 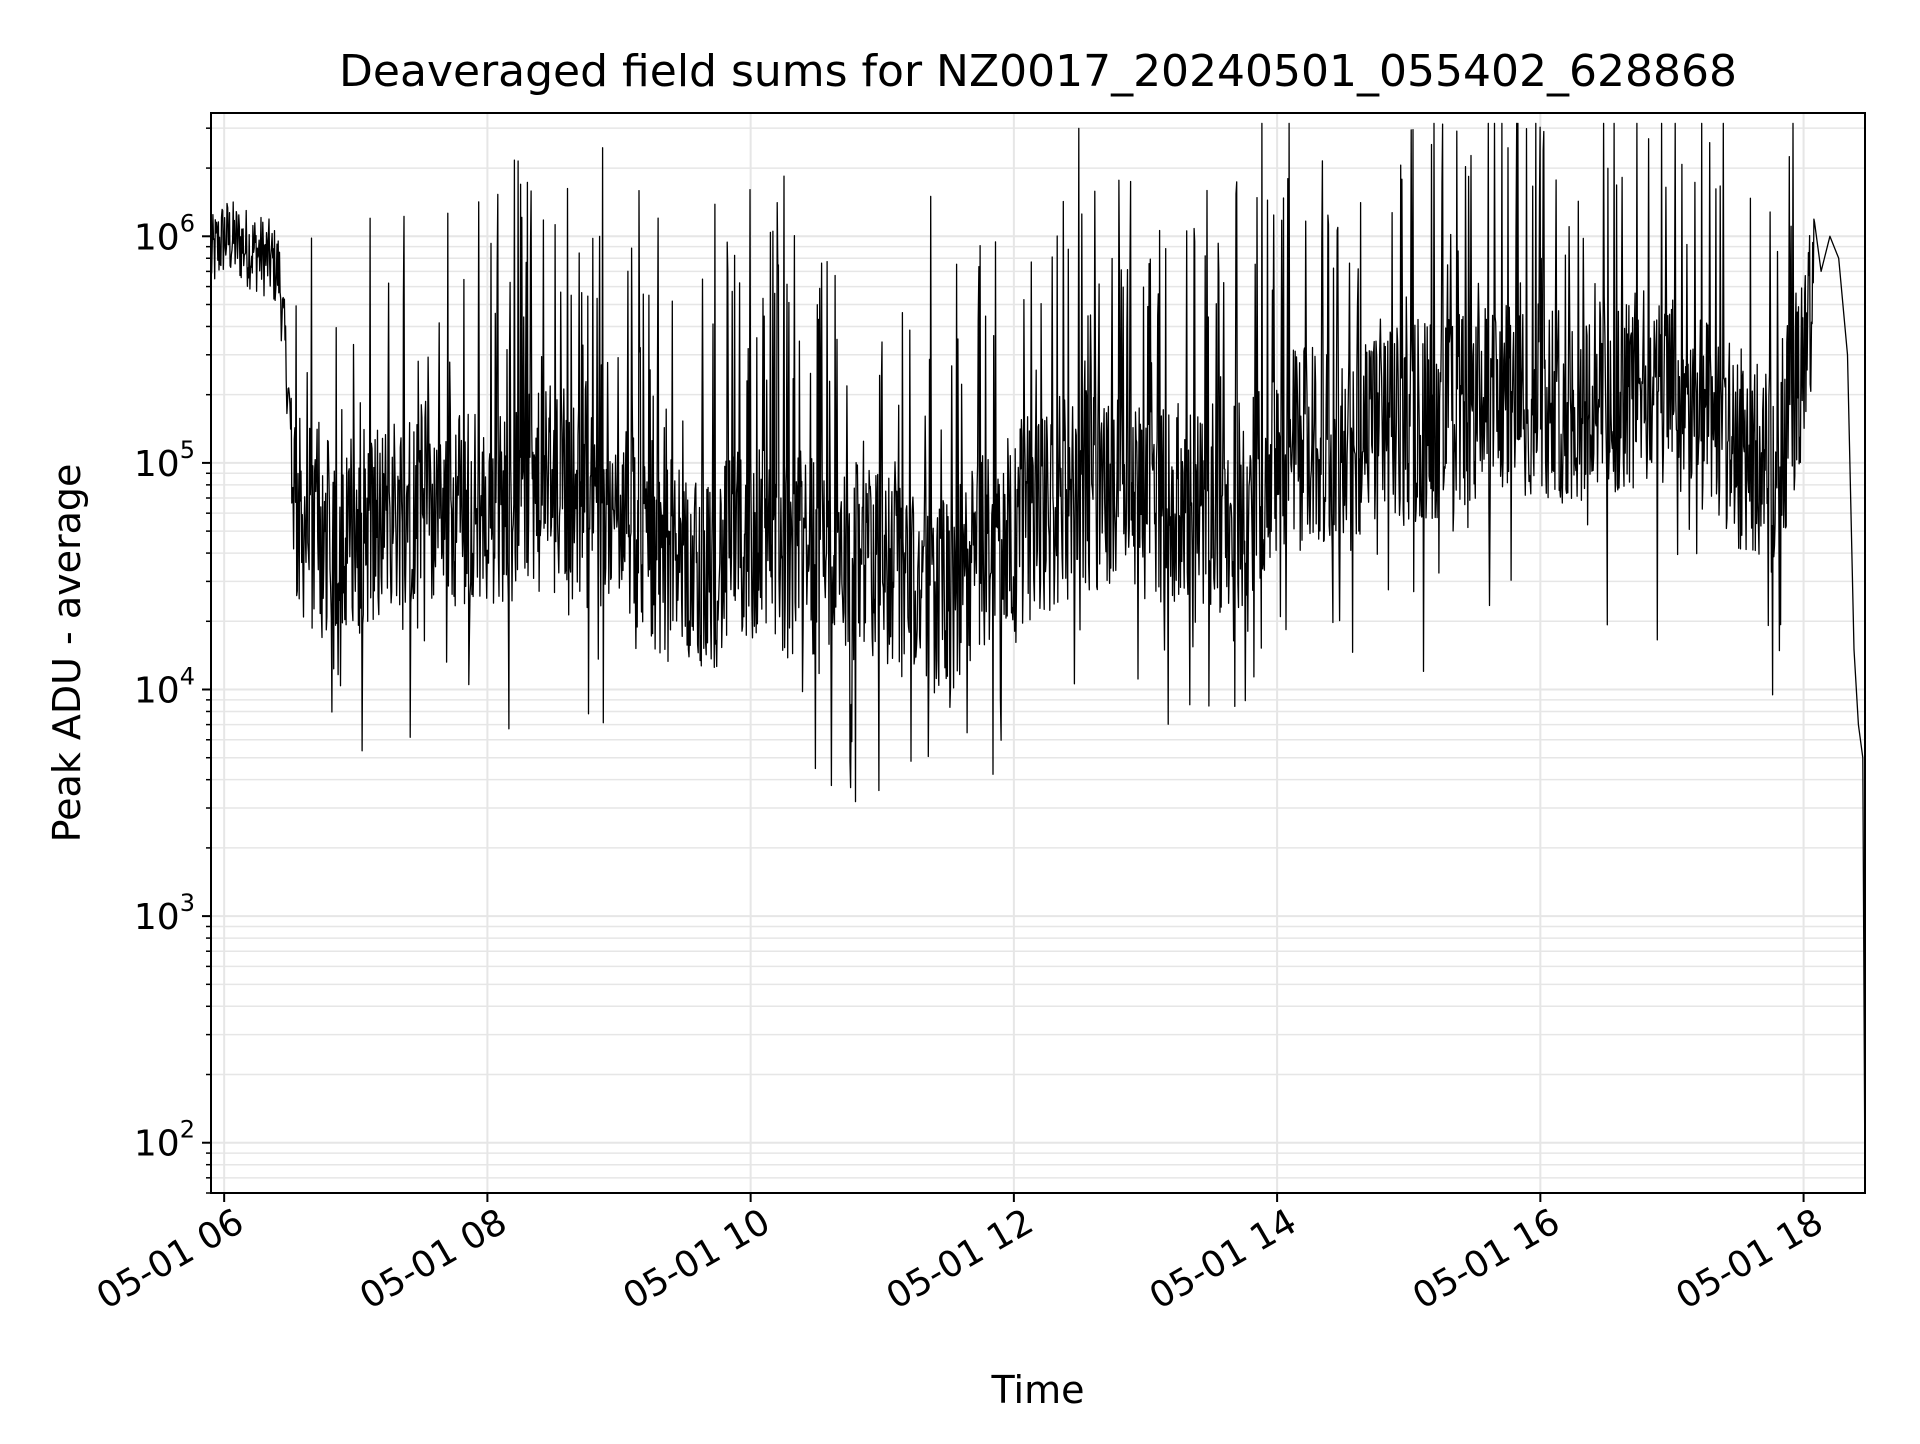 I want to click on y-tick-label: 10⁶, so click(x=164, y=233).